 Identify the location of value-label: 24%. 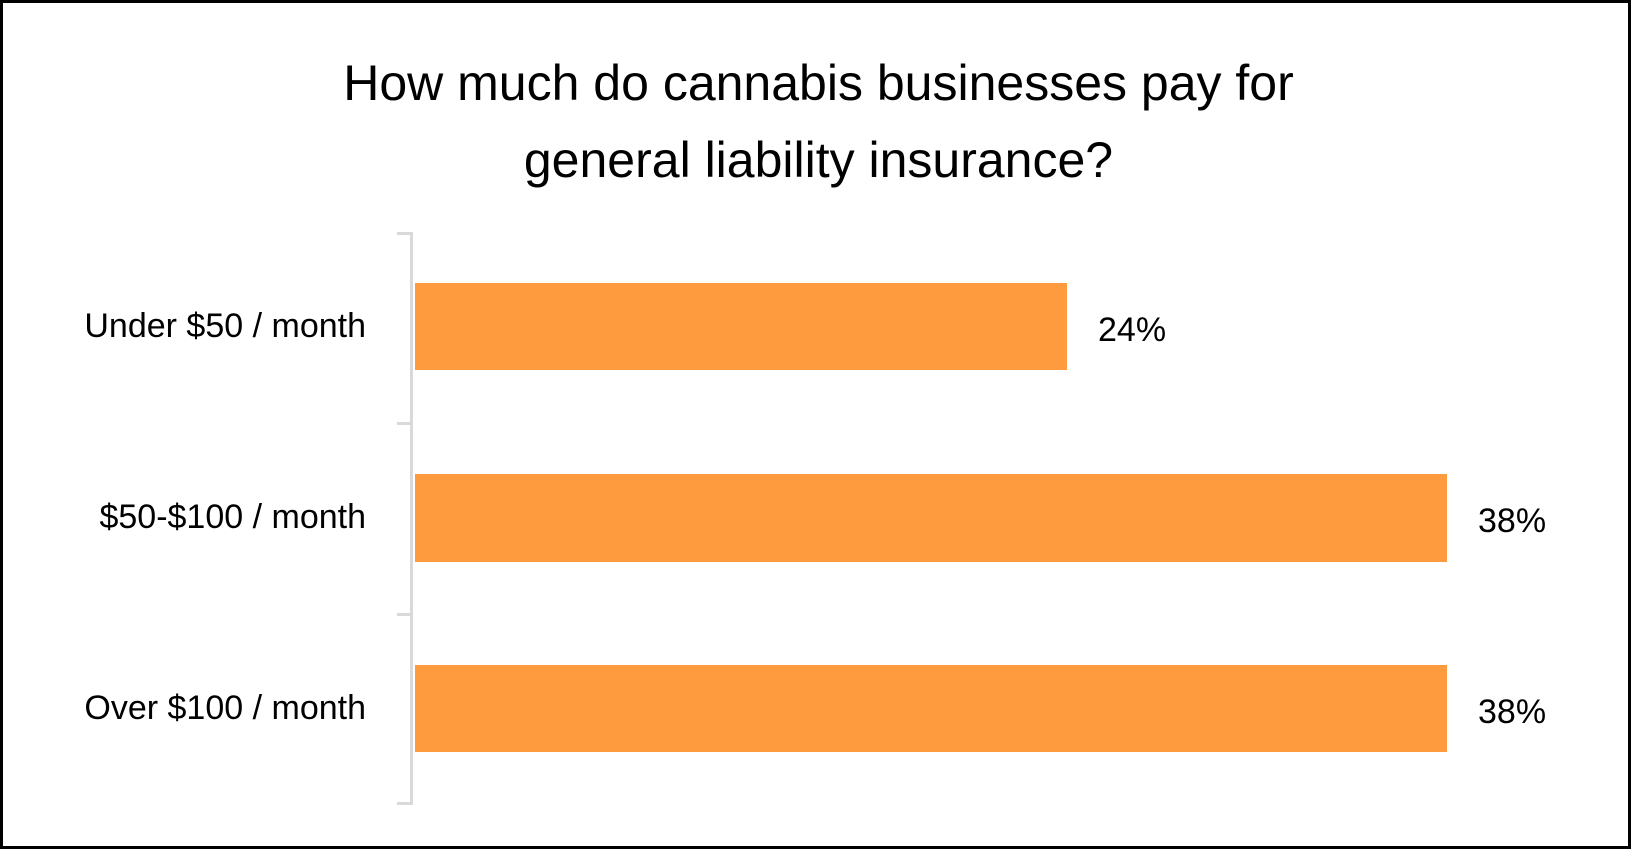
(1132, 330).